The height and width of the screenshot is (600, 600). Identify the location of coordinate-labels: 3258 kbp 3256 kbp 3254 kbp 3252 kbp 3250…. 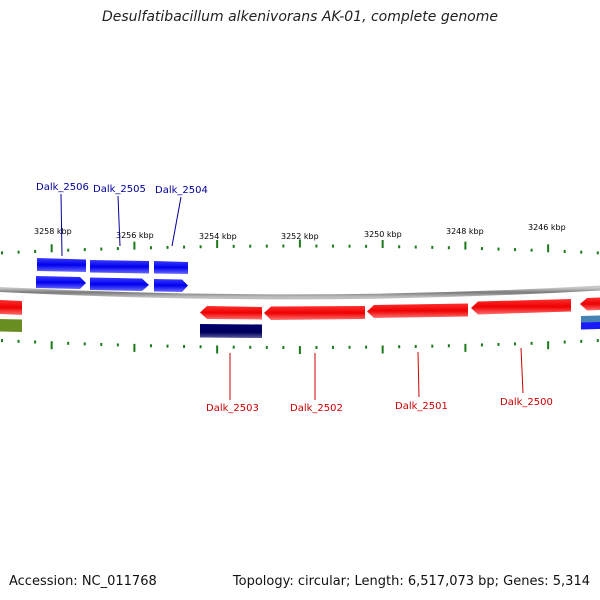
(300, 232).